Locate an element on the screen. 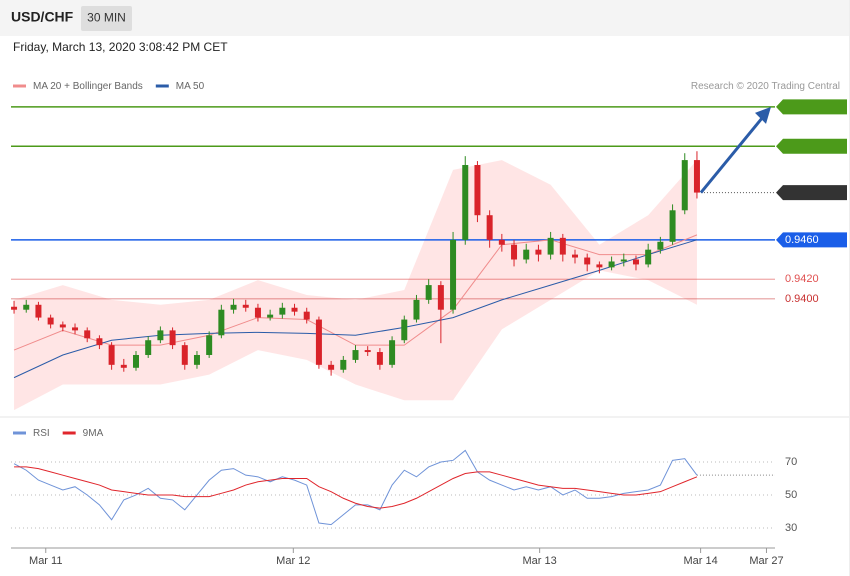  y-tick-label: 70 is located at coordinates (791, 462).